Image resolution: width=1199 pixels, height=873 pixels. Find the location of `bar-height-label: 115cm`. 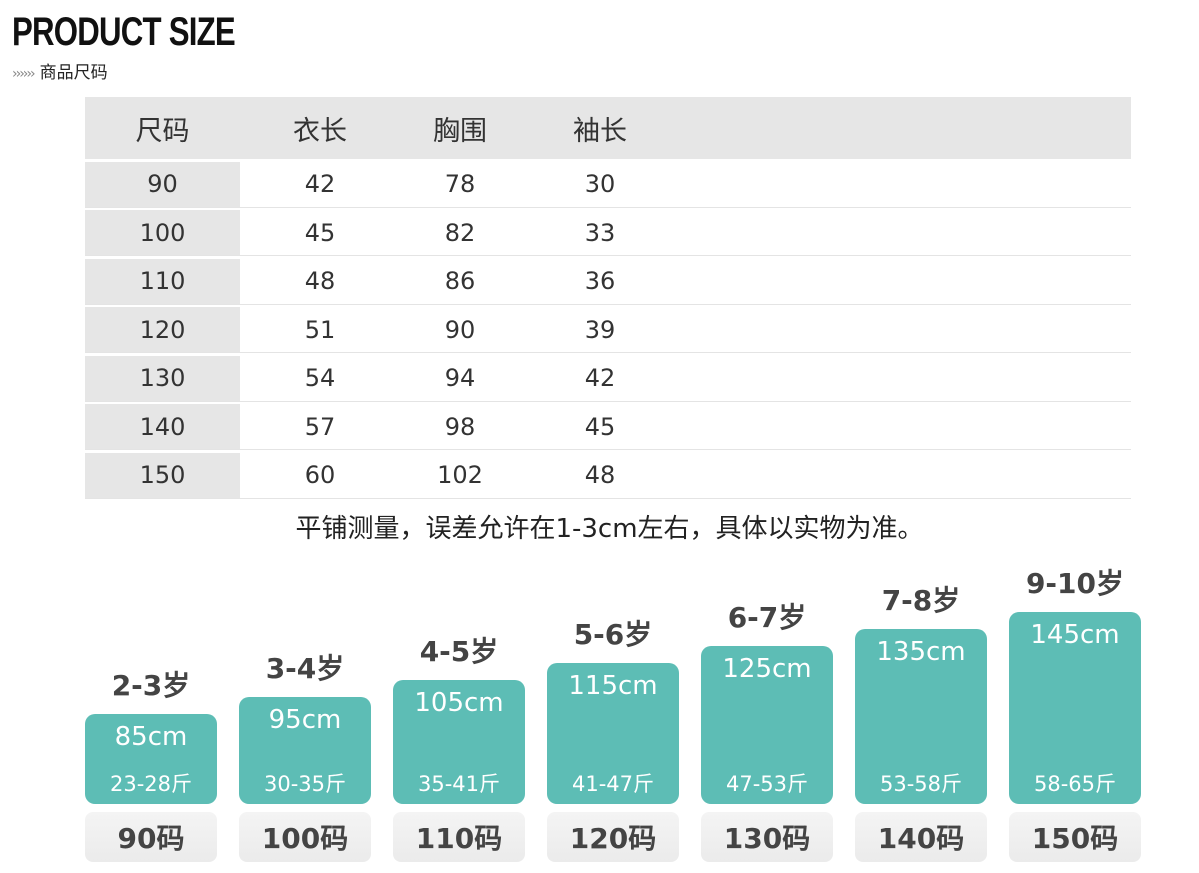

bar-height-label: 115cm is located at coordinates (613, 686).